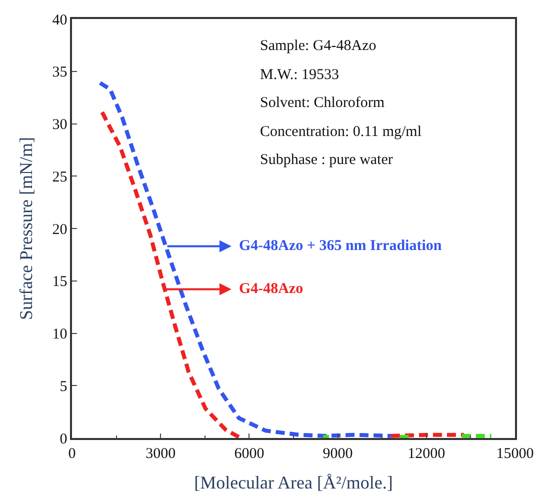 Image resolution: width=546 pixels, height=501 pixels. What do you see at coordinates (60, 282) in the screenshot?
I see `y-tick-label: 15` at bounding box center [60, 282].